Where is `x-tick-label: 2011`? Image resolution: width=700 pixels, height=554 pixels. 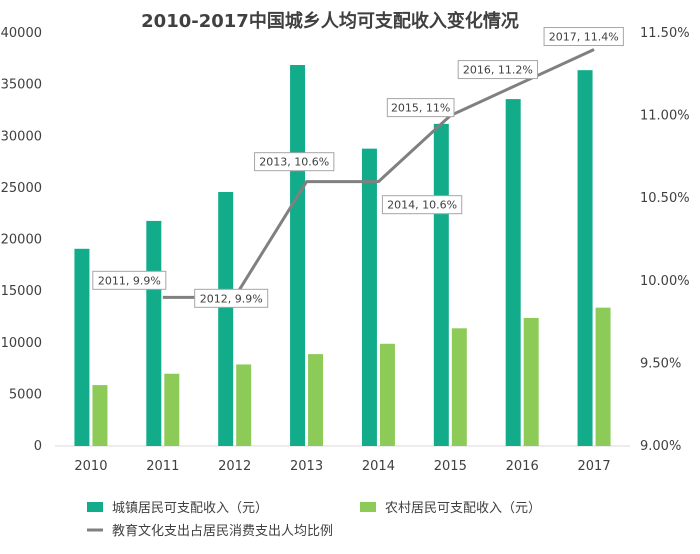 x-tick-label: 2011 is located at coordinates (162, 466).